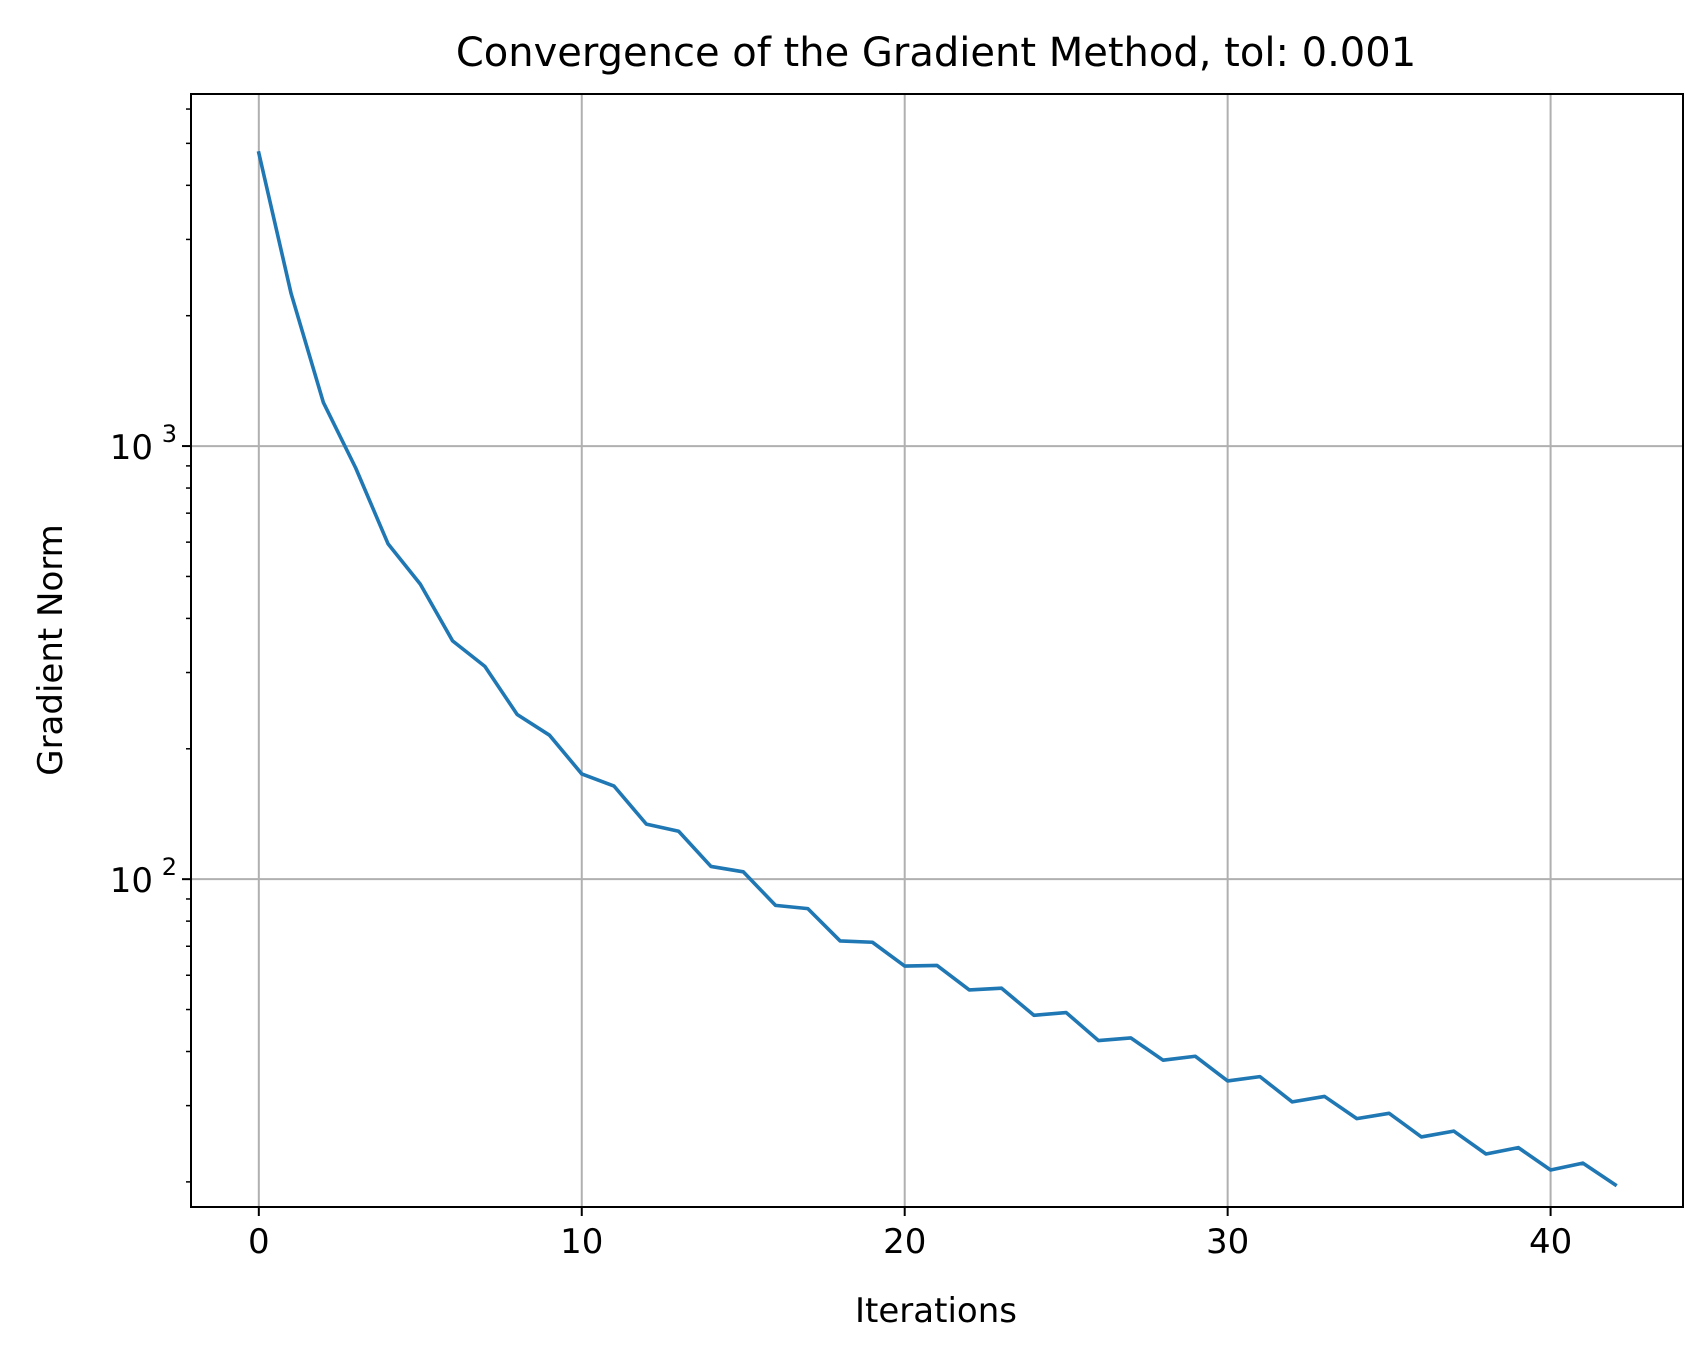  Describe the element at coordinates (936, 1311) in the screenshot. I see `x-axis-label: Iterations` at that location.